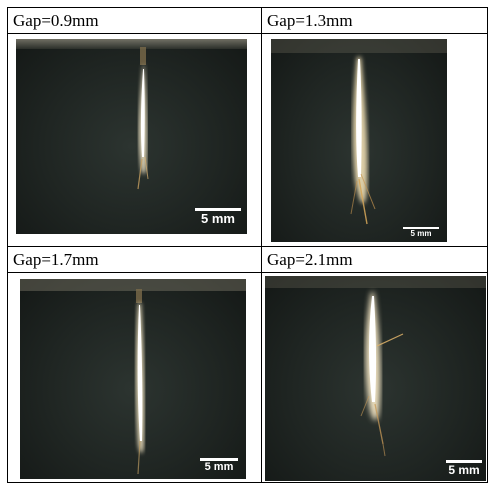  I want to click on panel-4-label: Gap=2.1mm, so click(310, 259).